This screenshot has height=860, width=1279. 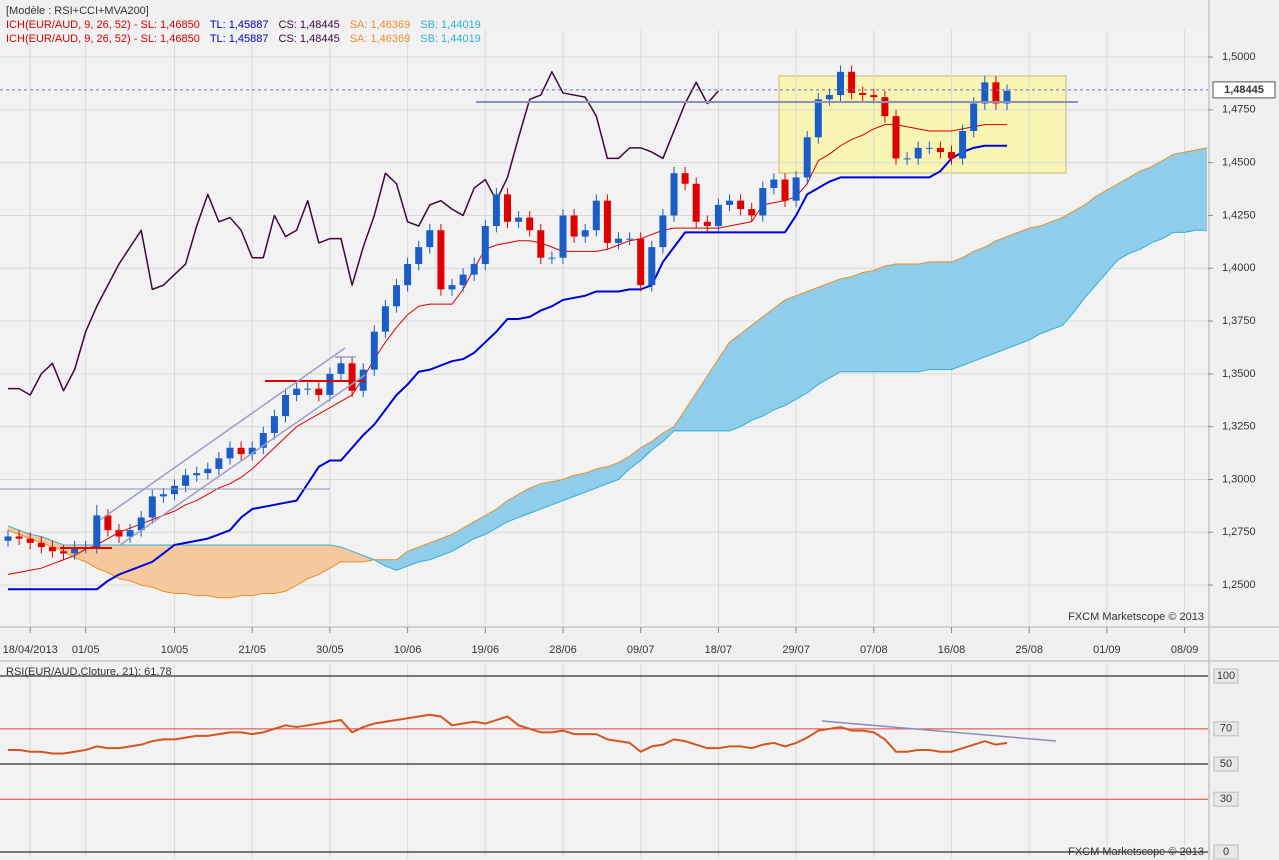 I want to click on highlight-box, so click(x=922, y=124).